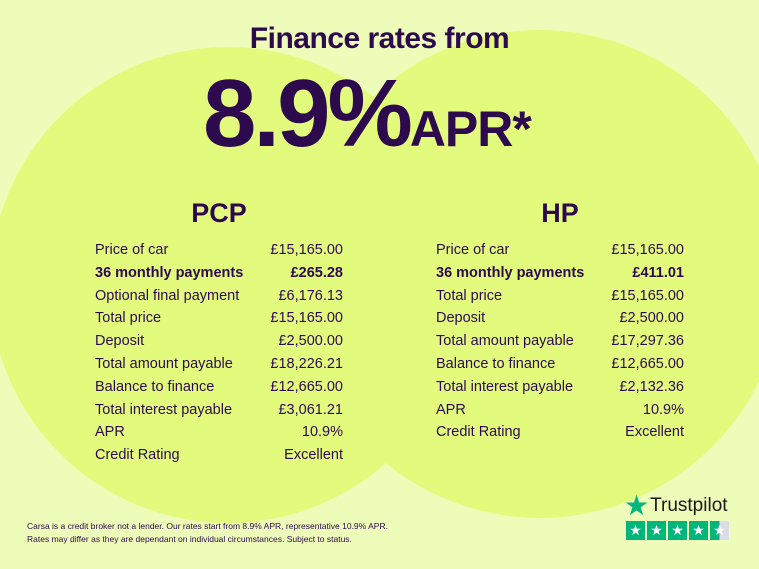 The width and height of the screenshot is (759, 569). What do you see at coordinates (306, 363) in the screenshot?
I see `row-value: £18,226.21` at bounding box center [306, 363].